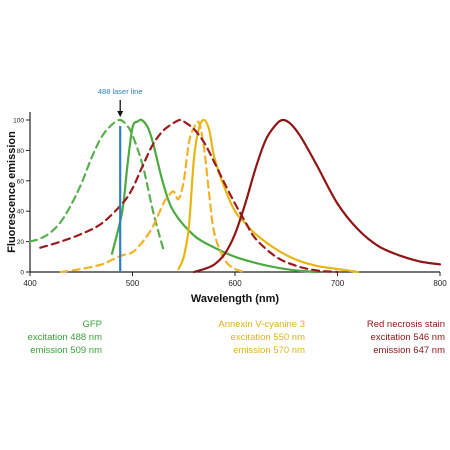  I want to click on x-tick-label: 700, so click(338, 283).